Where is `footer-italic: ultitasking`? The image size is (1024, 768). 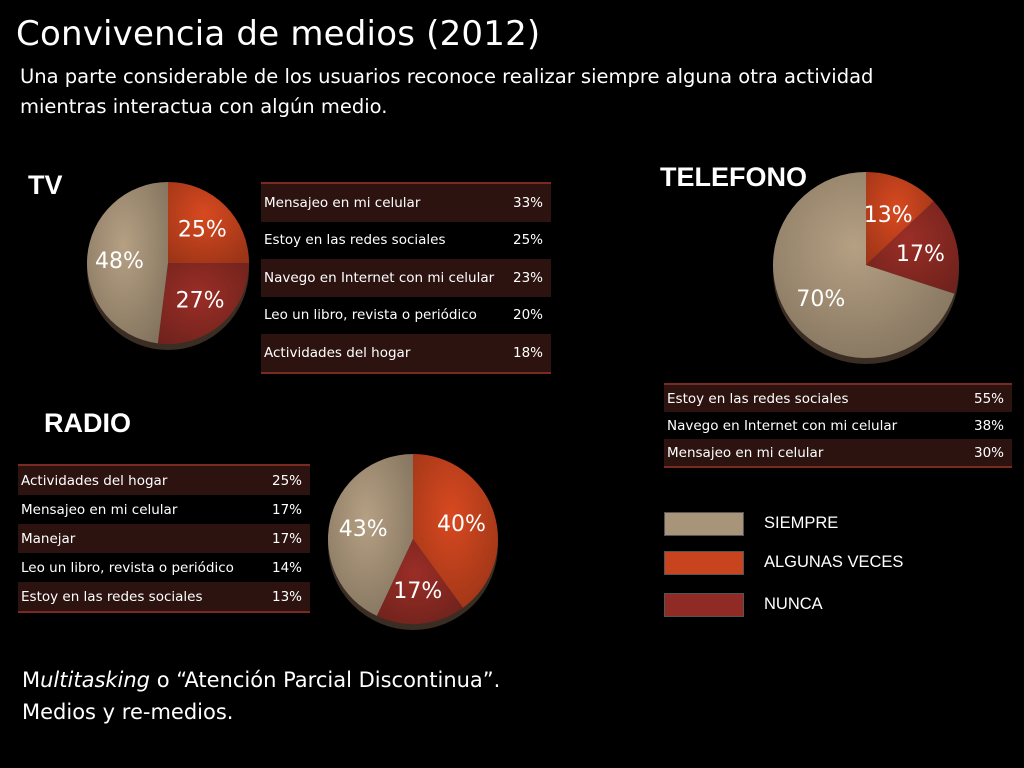 footer-italic: ultitasking is located at coordinates (95, 680).